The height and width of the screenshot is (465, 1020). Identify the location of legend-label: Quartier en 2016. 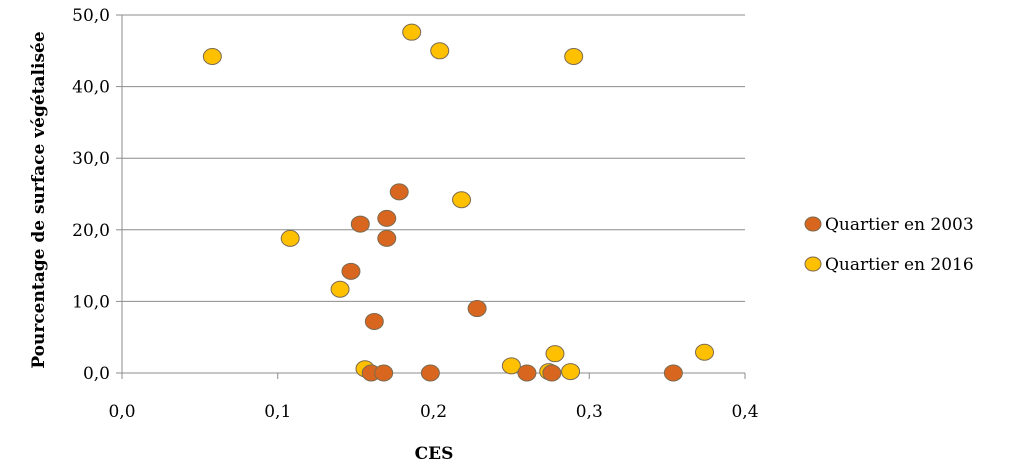
(899, 265).